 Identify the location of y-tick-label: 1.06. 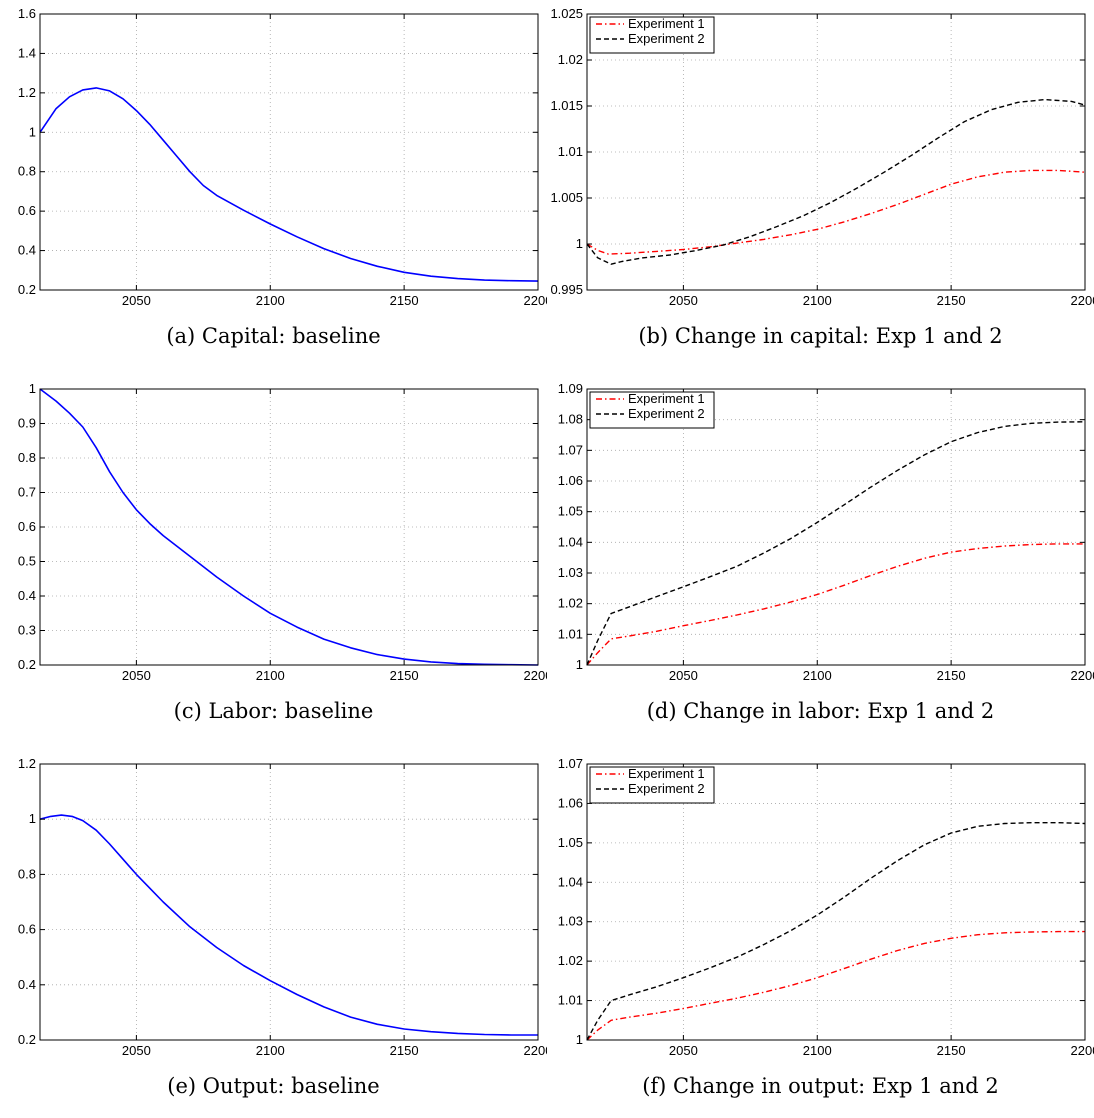
(570, 802).